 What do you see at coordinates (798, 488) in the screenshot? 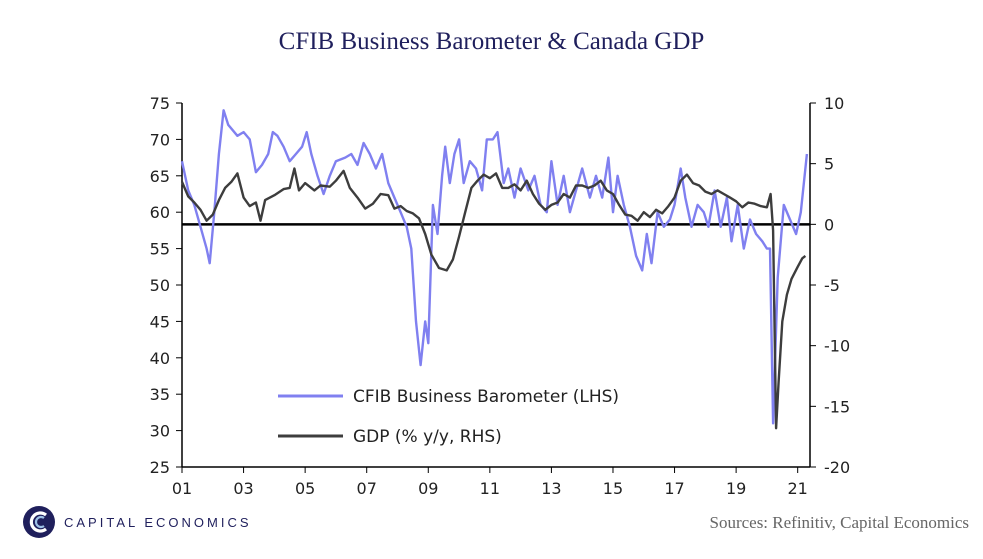
I see `x-tick-label: 21` at bounding box center [798, 488].